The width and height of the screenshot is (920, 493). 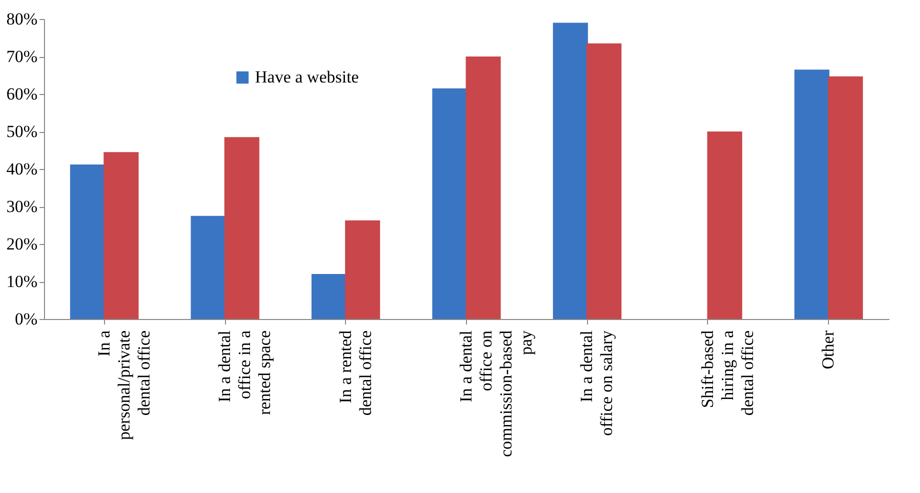 What do you see at coordinates (828, 350) in the screenshot?
I see `x-tick-label: Other` at bounding box center [828, 350].